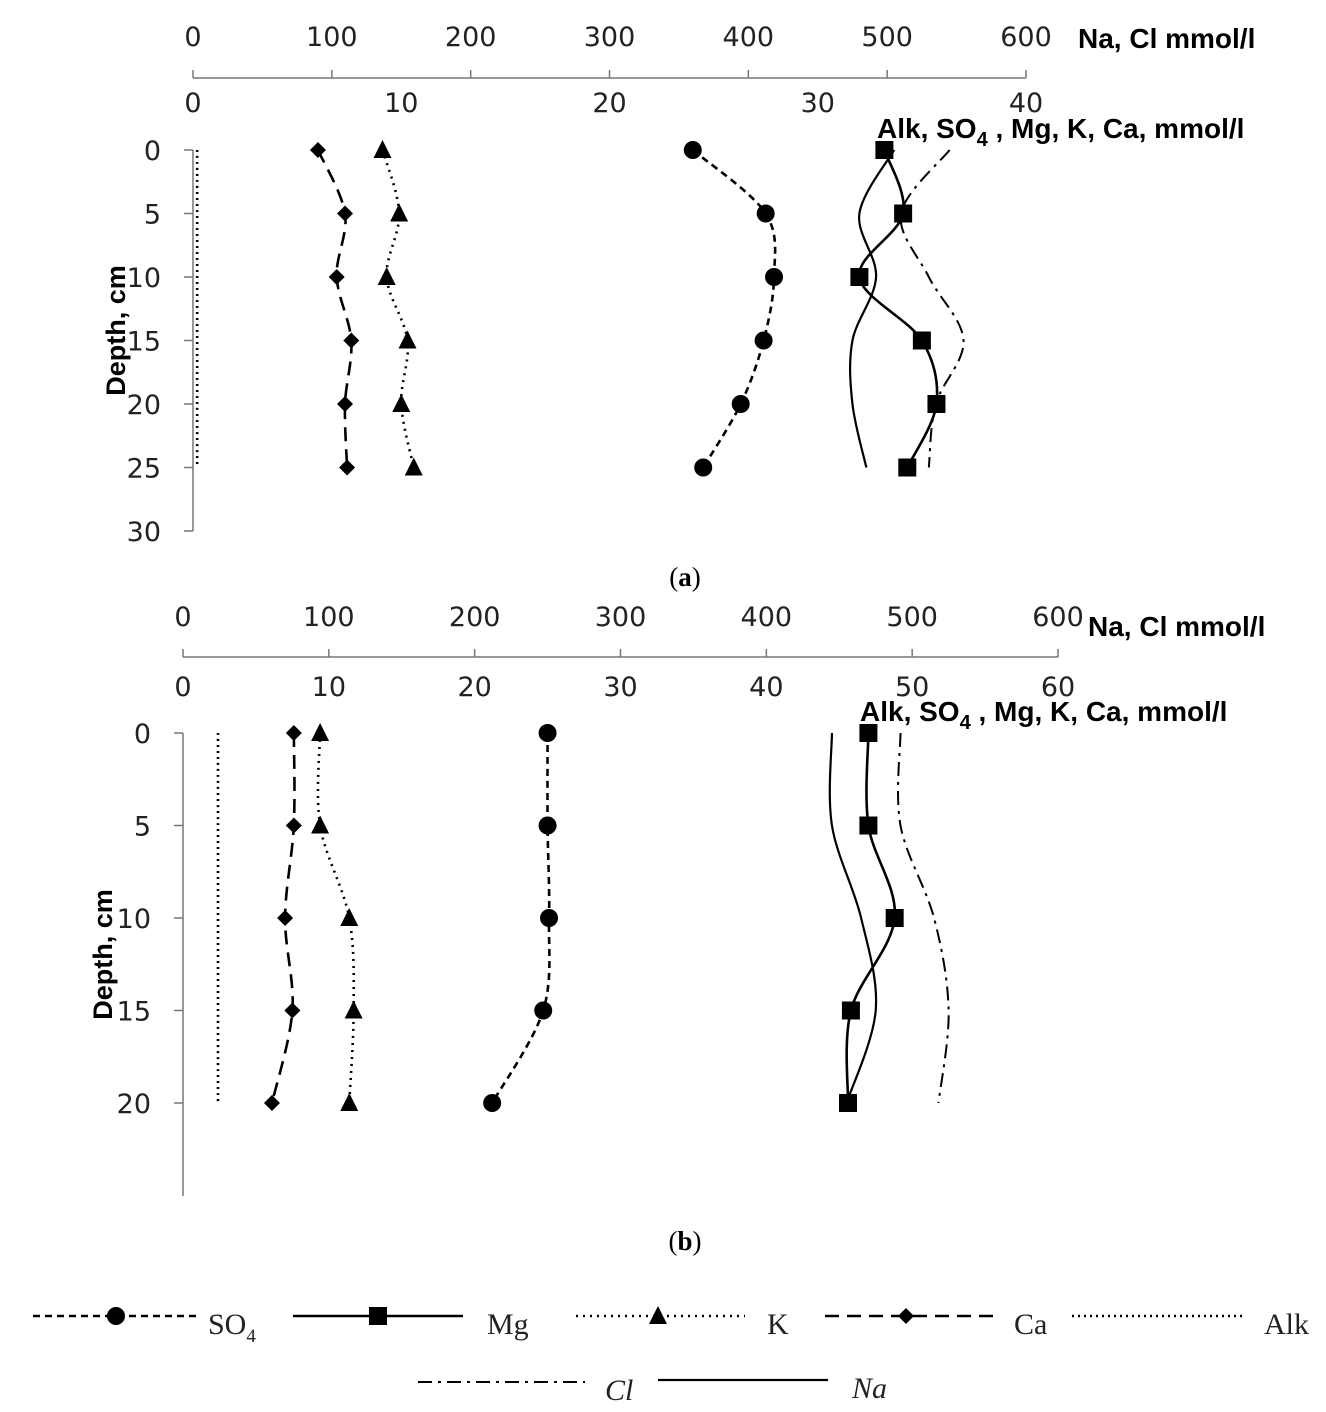 This screenshot has height=1412, width=1326. I want to click on second-axis-tick-label: 50, so click(912, 687).